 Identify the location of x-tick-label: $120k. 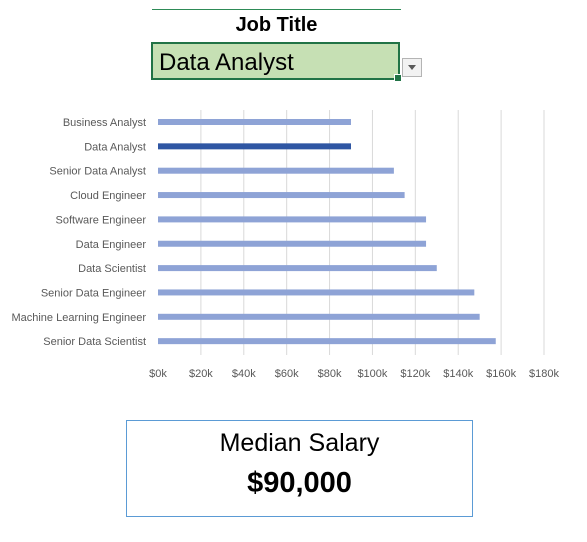
(415, 374).